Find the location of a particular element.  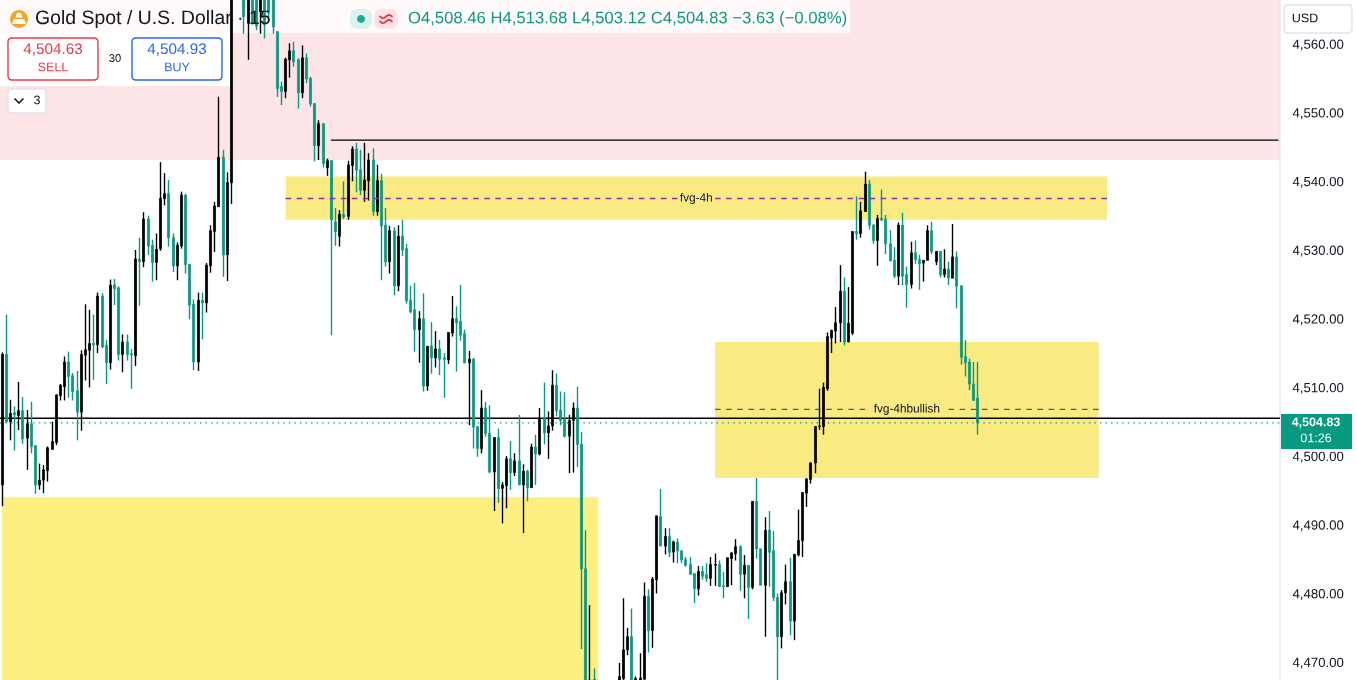

series-label: fvg-4h is located at coordinates (696, 199).